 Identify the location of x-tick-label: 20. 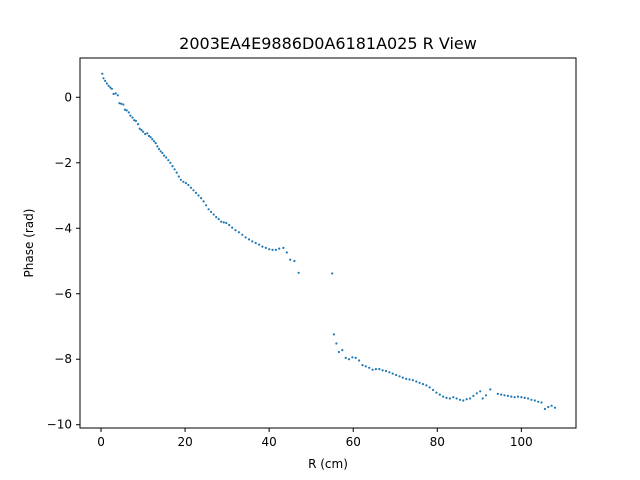
(184, 442).